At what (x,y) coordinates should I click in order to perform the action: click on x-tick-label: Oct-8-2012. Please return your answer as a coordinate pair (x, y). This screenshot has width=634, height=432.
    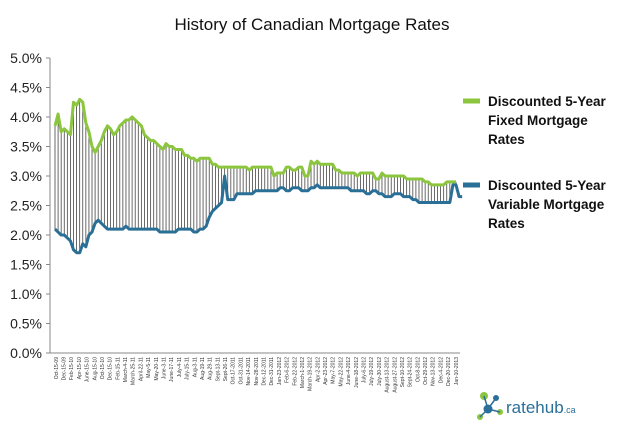
    Looking at the image, I should click on (418, 369).